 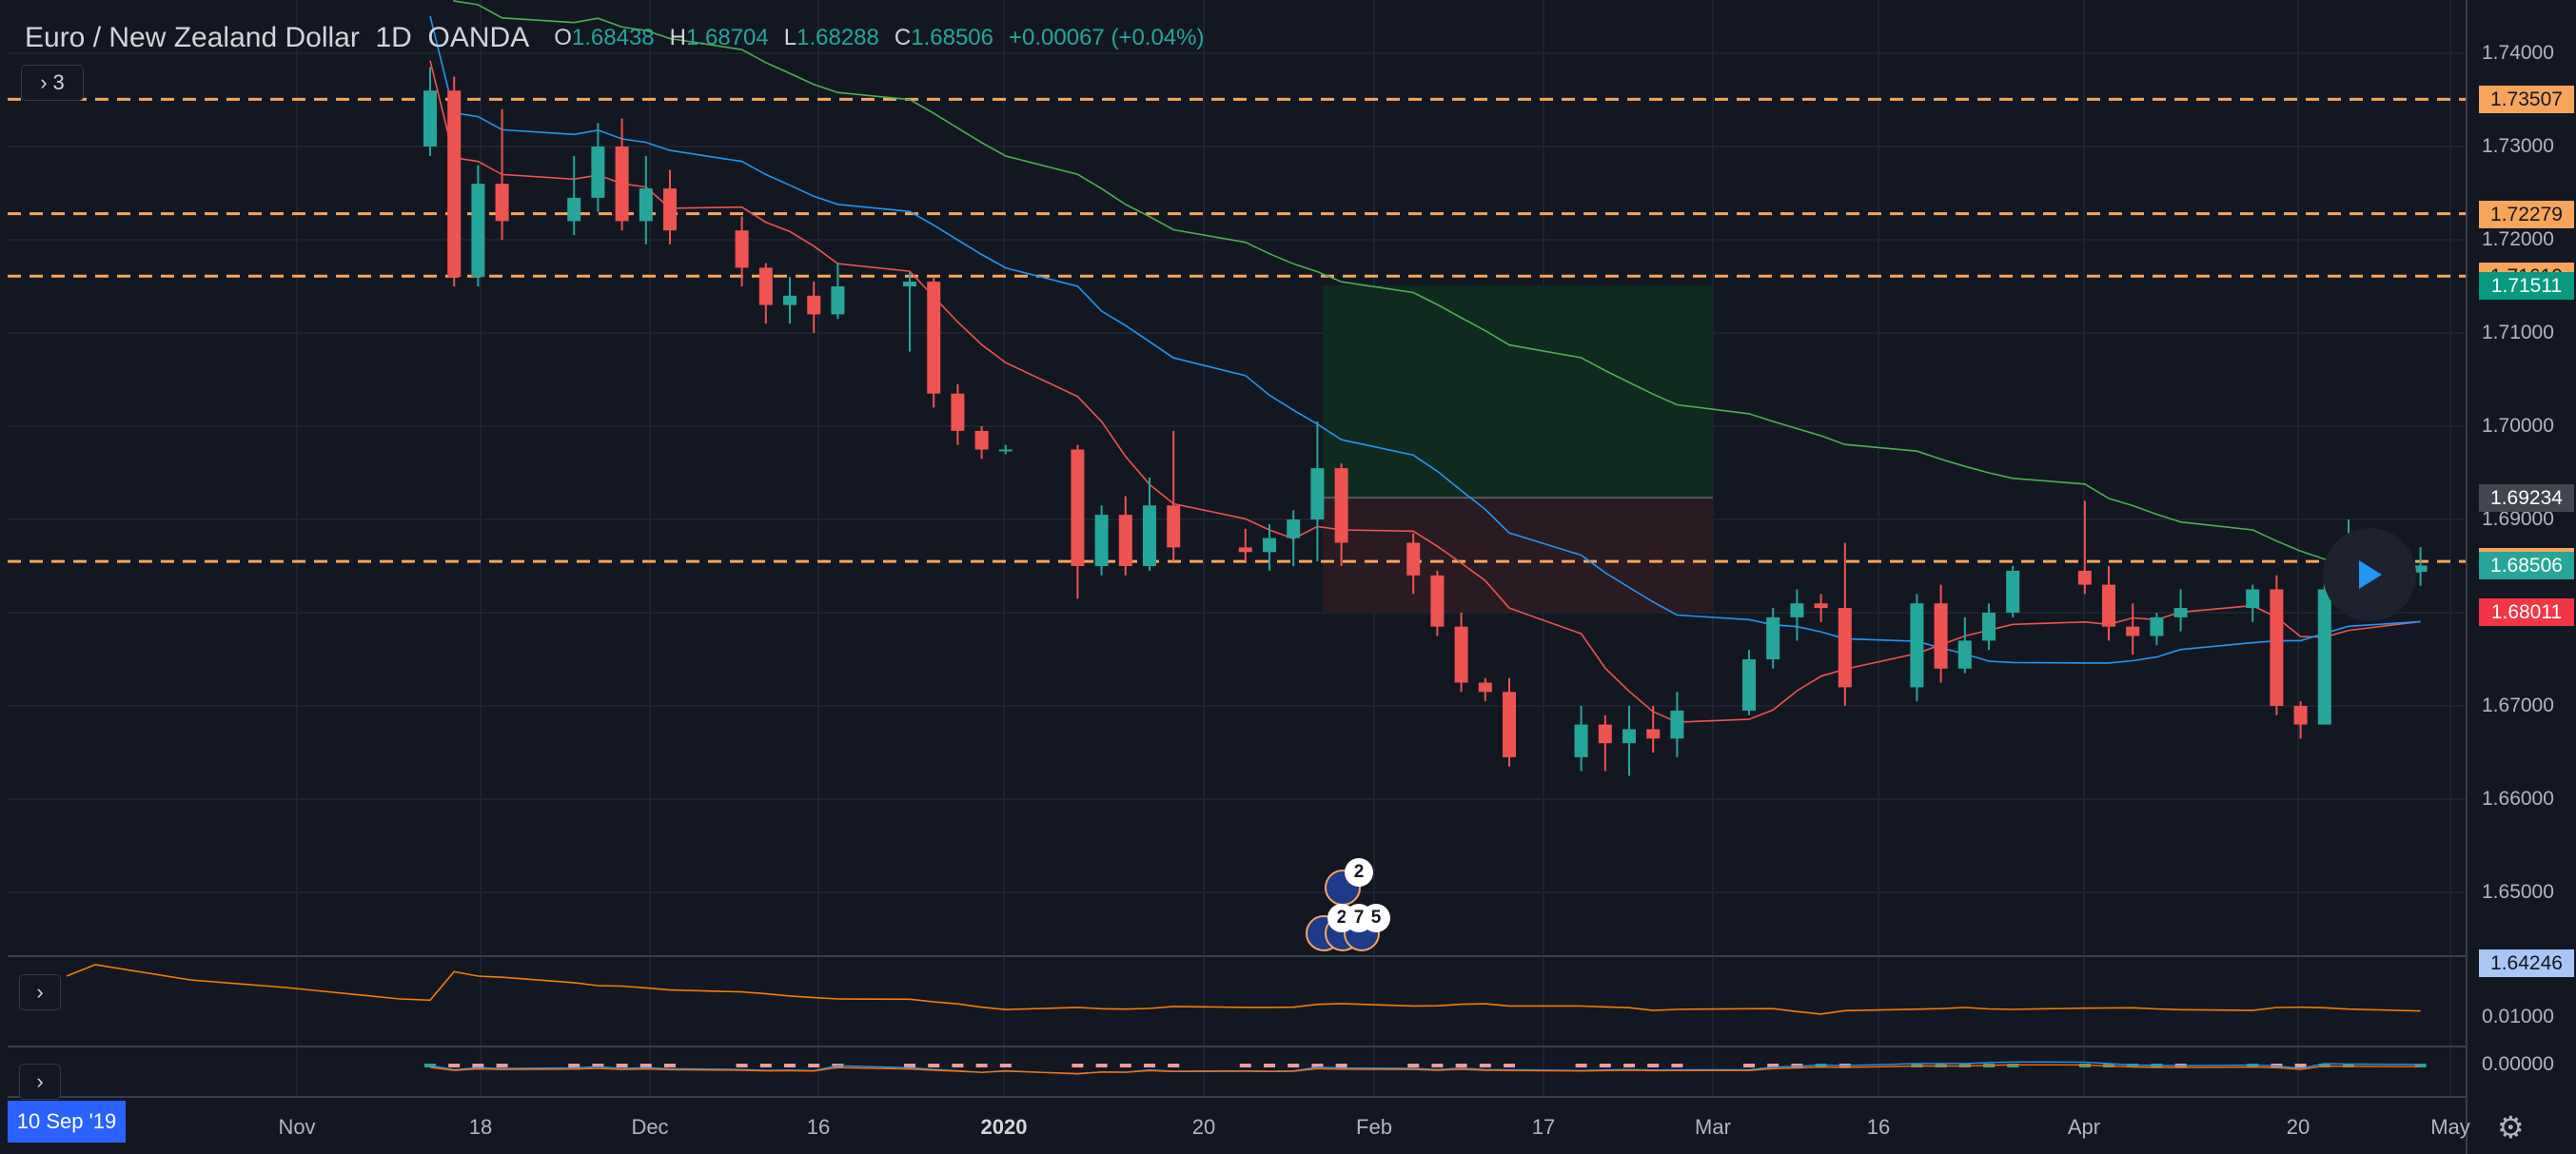 What do you see at coordinates (2518, 892) in the screenshot?
I see `price-axis-label: 1.65000` at bounding box center [2518, 892].